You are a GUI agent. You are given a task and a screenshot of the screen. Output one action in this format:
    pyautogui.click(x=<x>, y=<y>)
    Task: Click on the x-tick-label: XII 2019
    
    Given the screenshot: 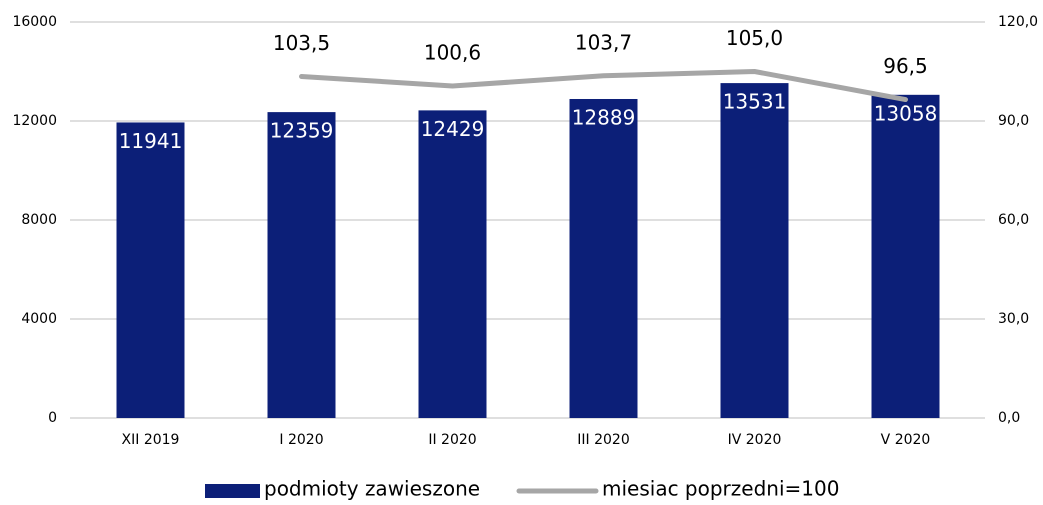 What is the action you would take?
    pyautogui.click(x=151, y=440)
    